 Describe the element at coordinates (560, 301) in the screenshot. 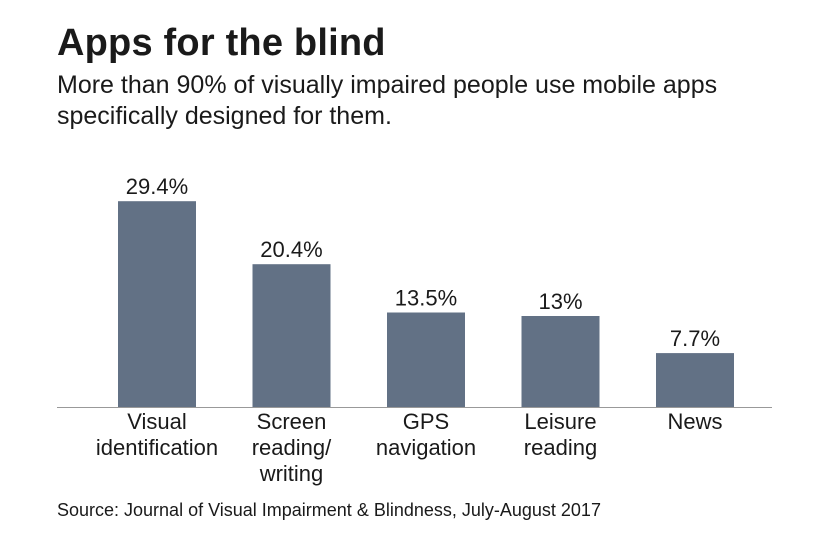

I see `value-label-3: 13%` at that location.